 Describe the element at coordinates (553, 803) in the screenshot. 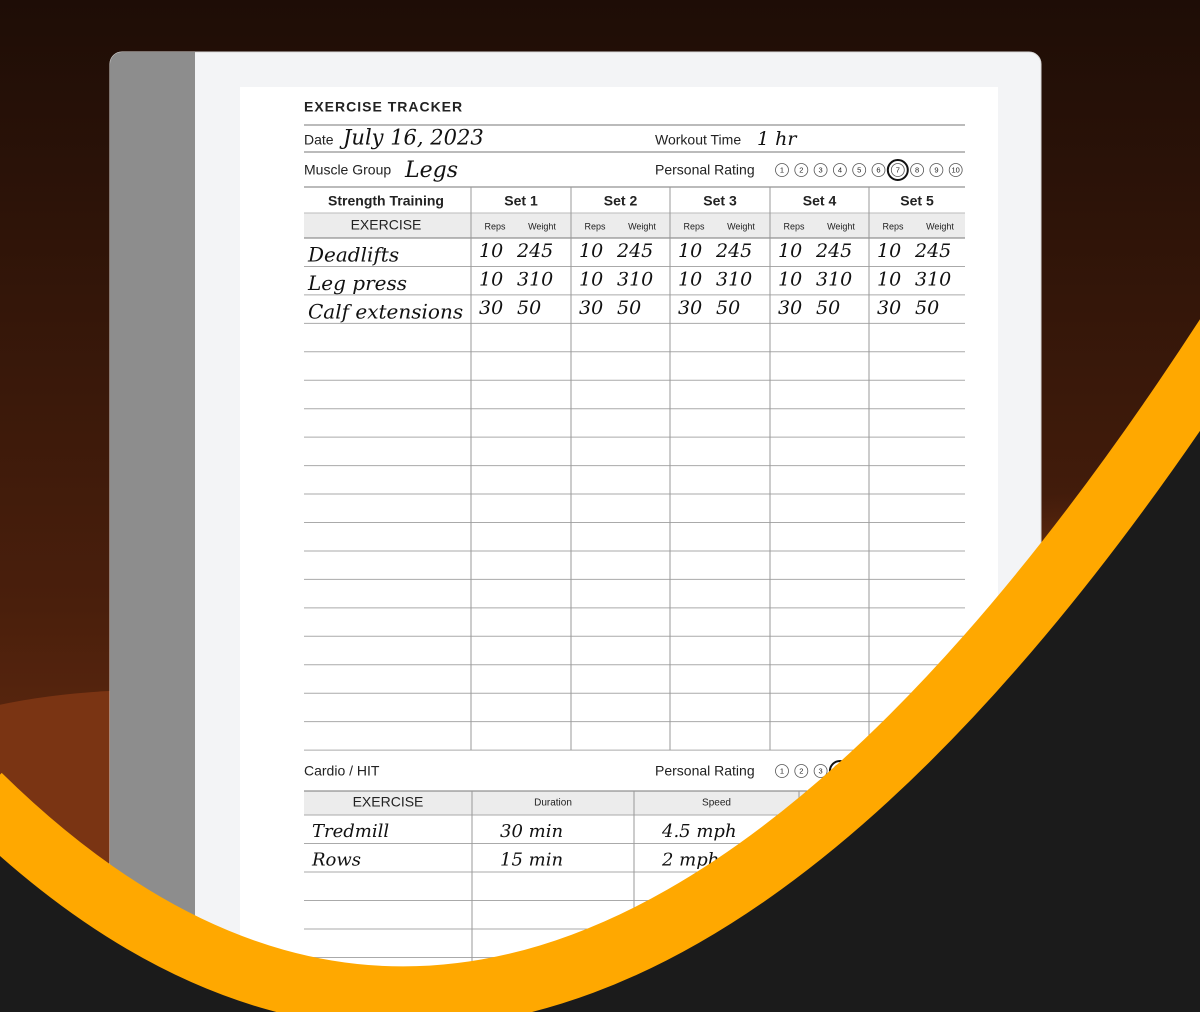

I see `cardio-column: Duration` at that location.